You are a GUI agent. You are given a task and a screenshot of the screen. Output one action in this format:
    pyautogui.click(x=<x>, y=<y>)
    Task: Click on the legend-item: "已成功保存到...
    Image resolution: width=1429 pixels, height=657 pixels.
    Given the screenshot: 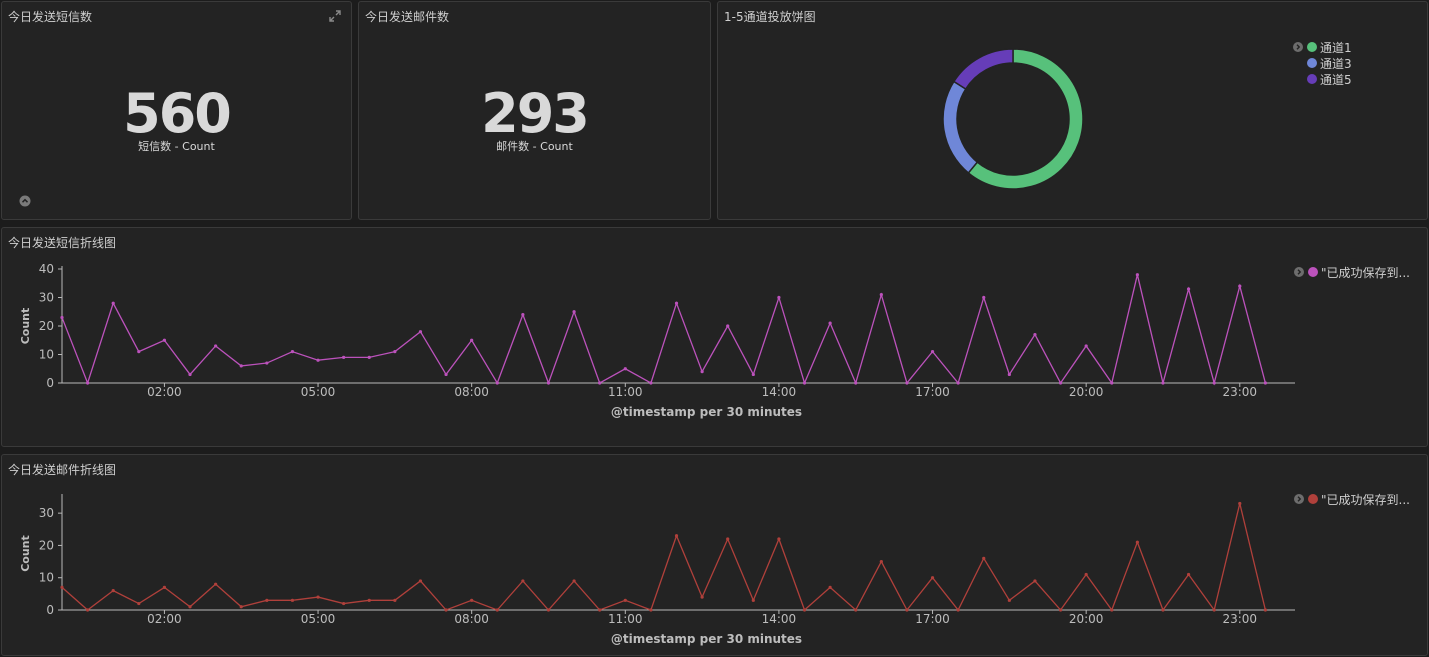 What is the action you would take?
    pyautogui.click(x=1352, y=499)
    